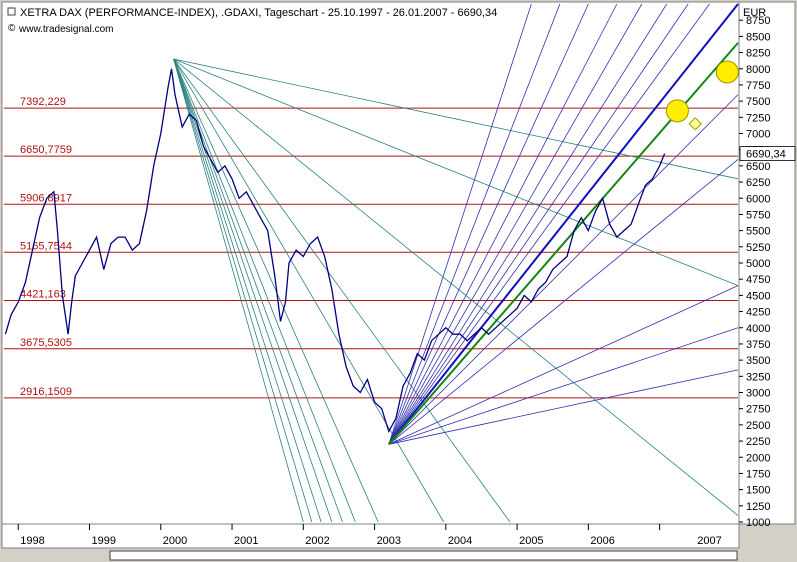 The image size is (797, 562). Describe the element at coordinates (758, 118) in the screenshot. I see `y-tick-label: 7250` at that location.